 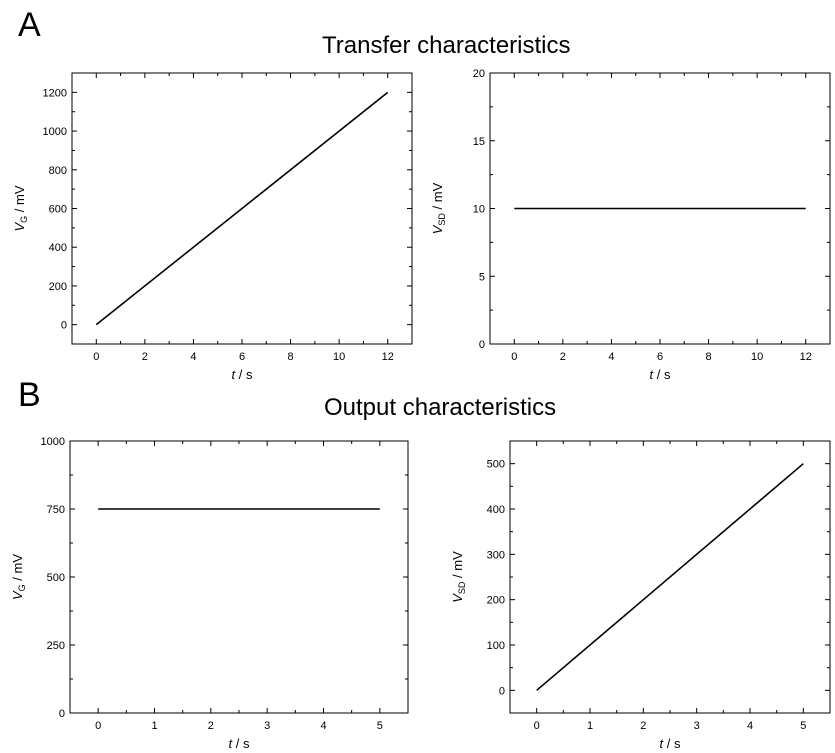 I want to click on chart-a-left-x-tick-label: 6, so click(x=242, y=357).